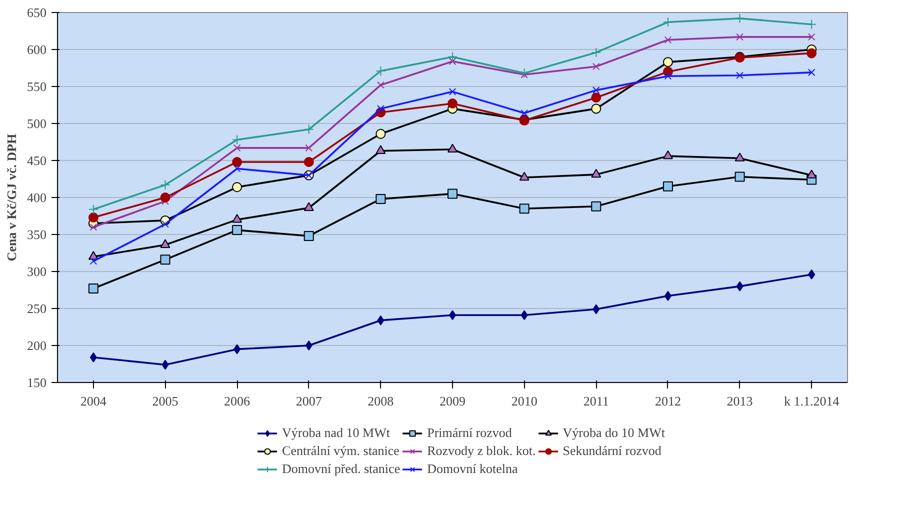 The image size is (916, 526). I want to click on legend-label: Domovní kotelna, so click(472, 469).